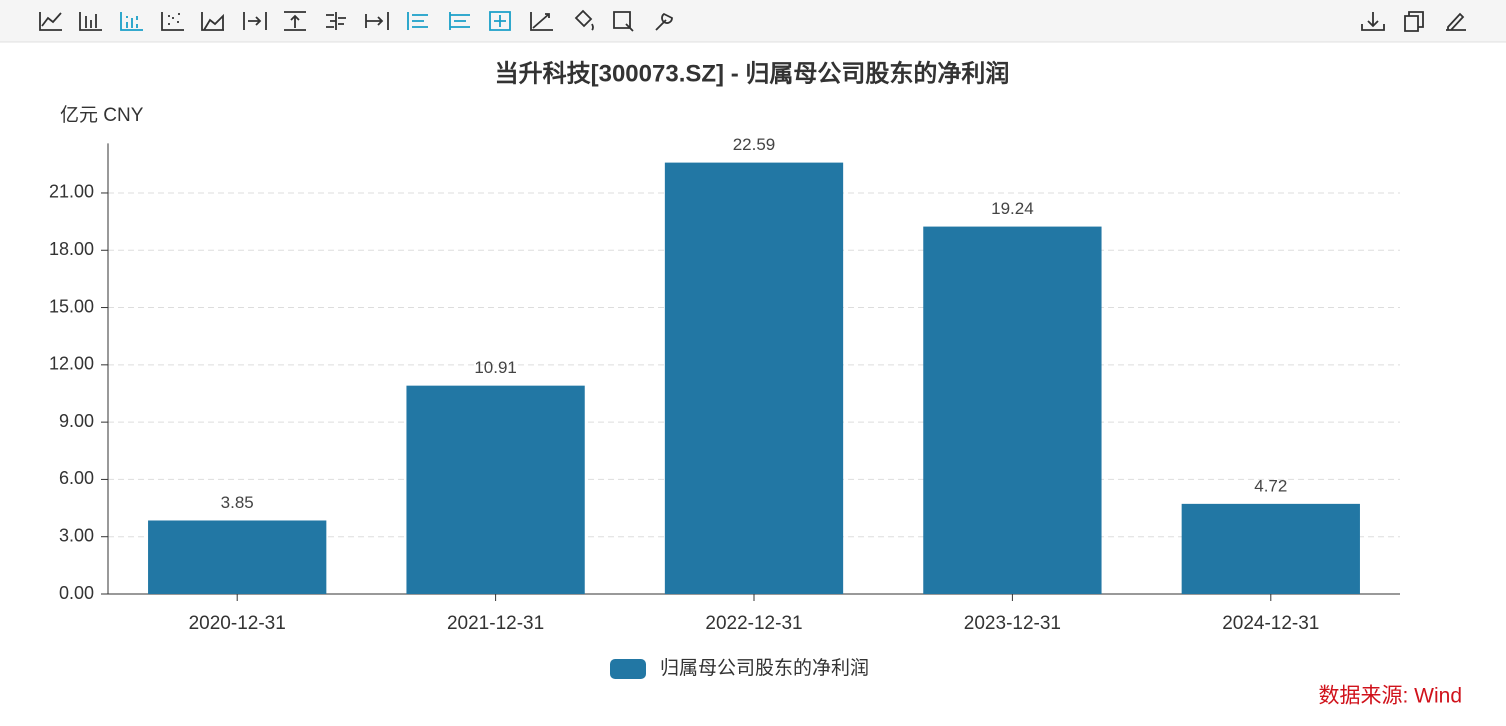  What do you see at coordinates (495, 367) in the screenshot?
I see `data-label: 10.91` at bounding box center [495, 367].